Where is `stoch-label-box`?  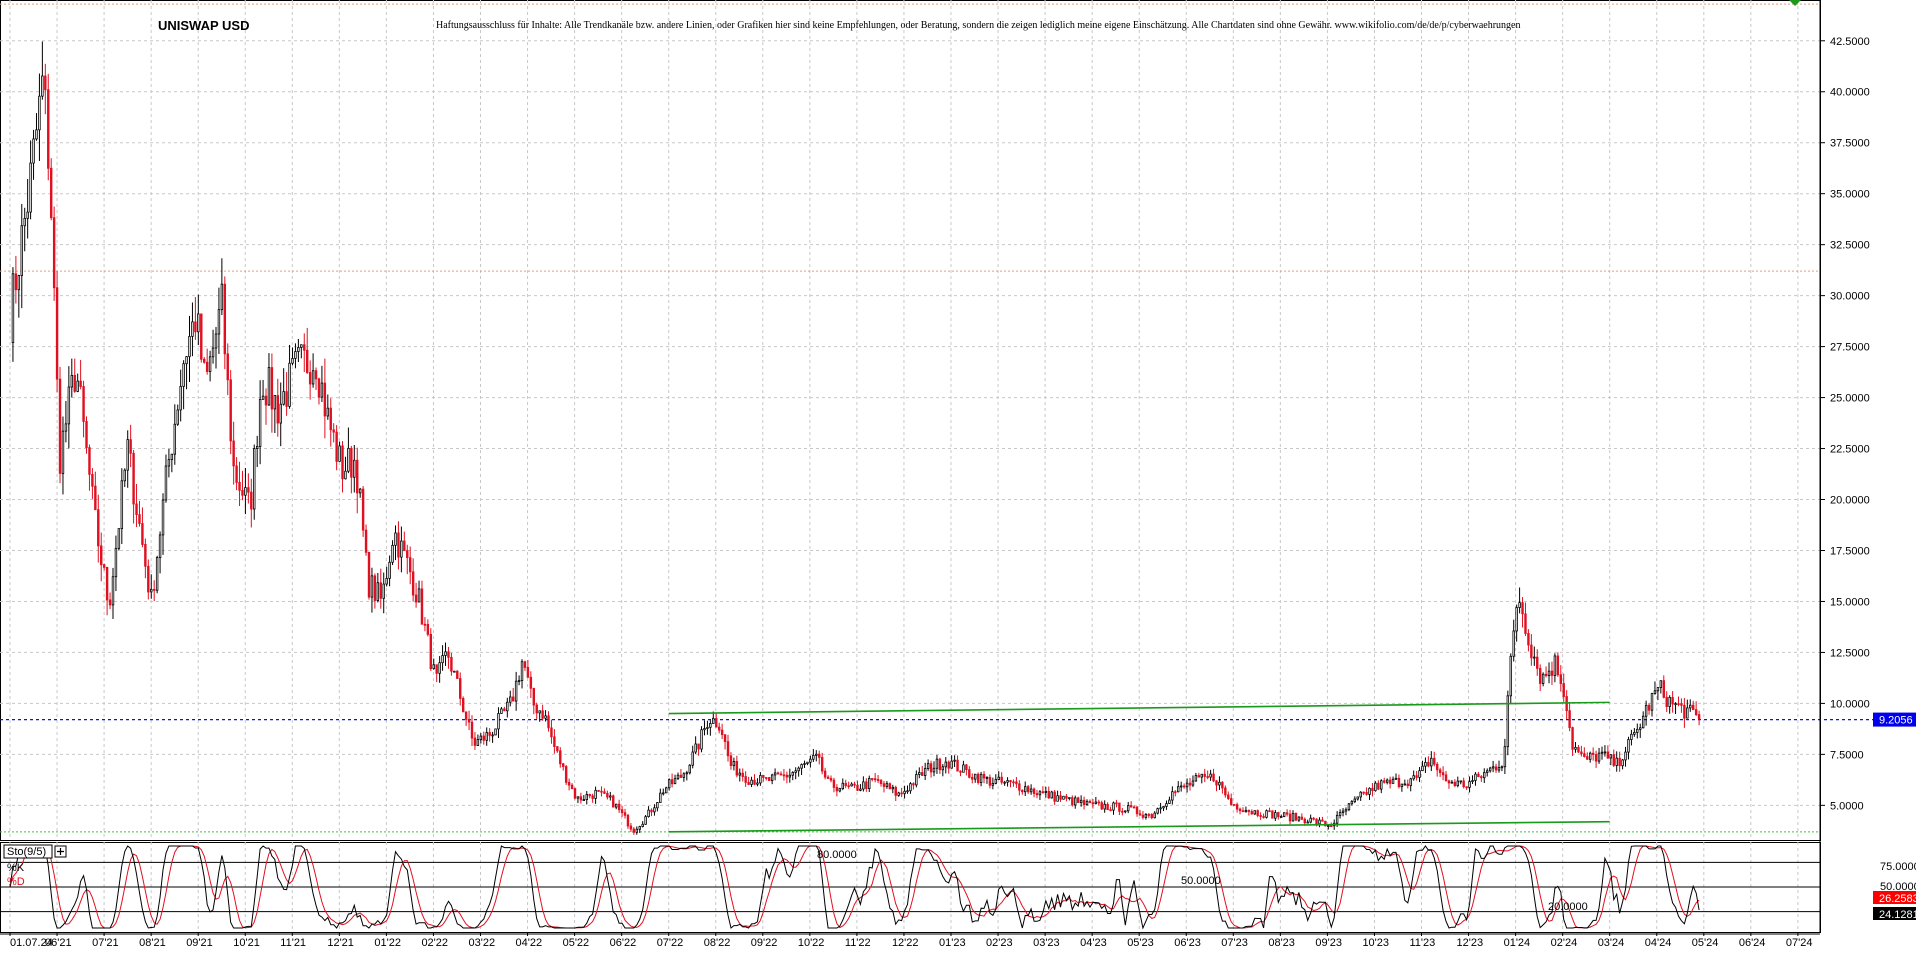
stoch-label-box is located at coordinates (28, 851).